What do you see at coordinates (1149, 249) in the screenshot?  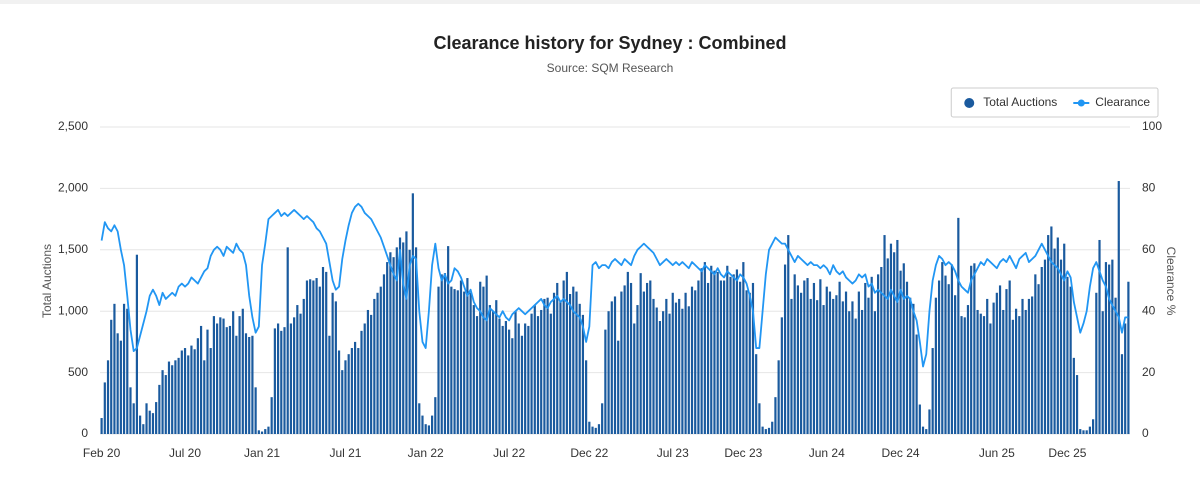 I see `y2-tick-label: 60` at bounding box center [1149, 249].